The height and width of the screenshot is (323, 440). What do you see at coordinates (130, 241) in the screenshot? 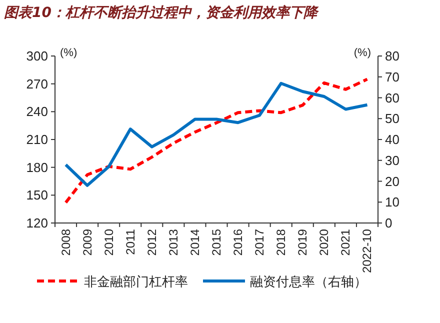
I see `x-tick-label: 2011` at bounding box center [130, 241].